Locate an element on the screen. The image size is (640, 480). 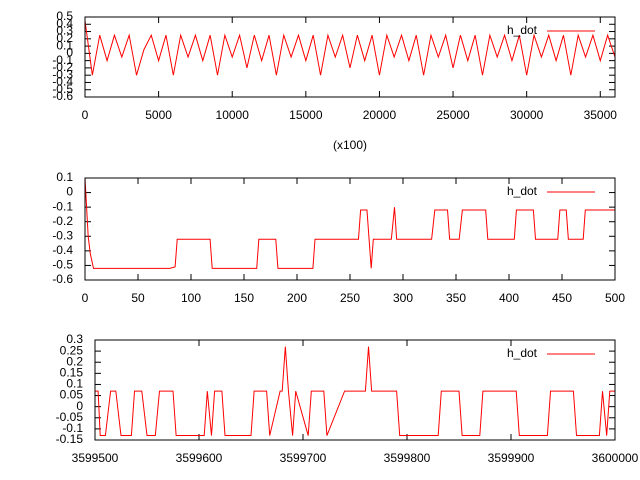
x-tick-label: 450 is located at coordinates (562, 298).